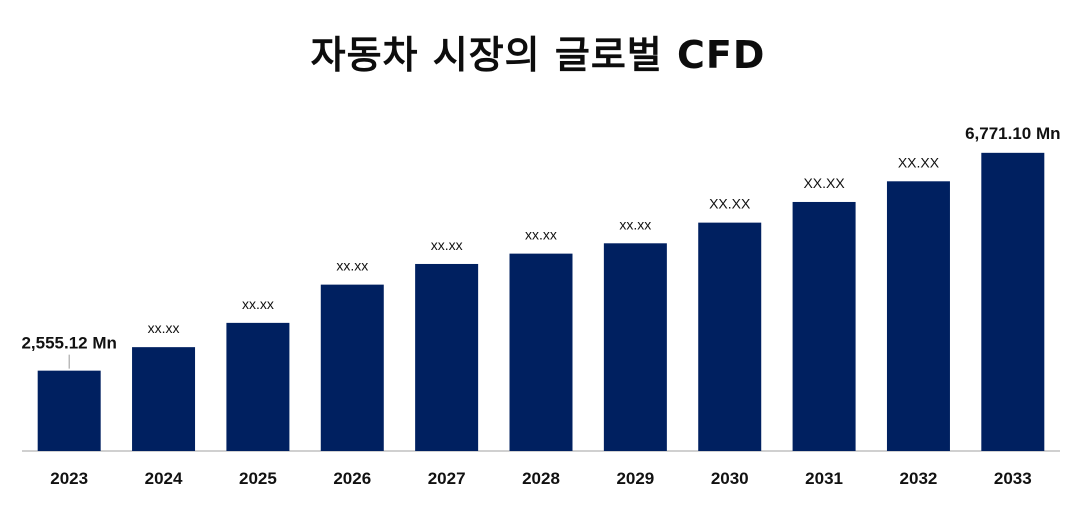 The image size is (1076, 526). What do you see at coordinates (635, 478) in the screenshot?
I see `x-tick-label-2029: 2029` at bounding box center [635, 478].